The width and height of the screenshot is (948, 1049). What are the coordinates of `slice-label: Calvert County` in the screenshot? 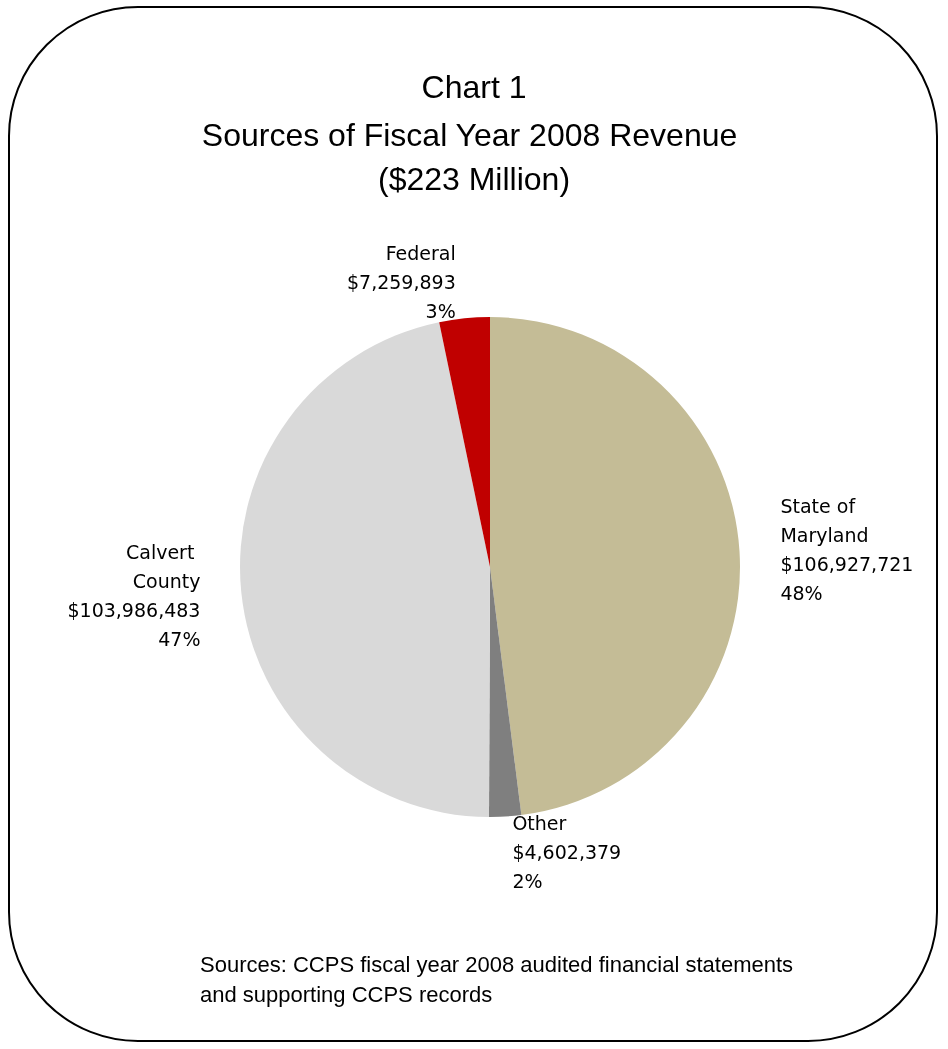 It's located at (163, 567).